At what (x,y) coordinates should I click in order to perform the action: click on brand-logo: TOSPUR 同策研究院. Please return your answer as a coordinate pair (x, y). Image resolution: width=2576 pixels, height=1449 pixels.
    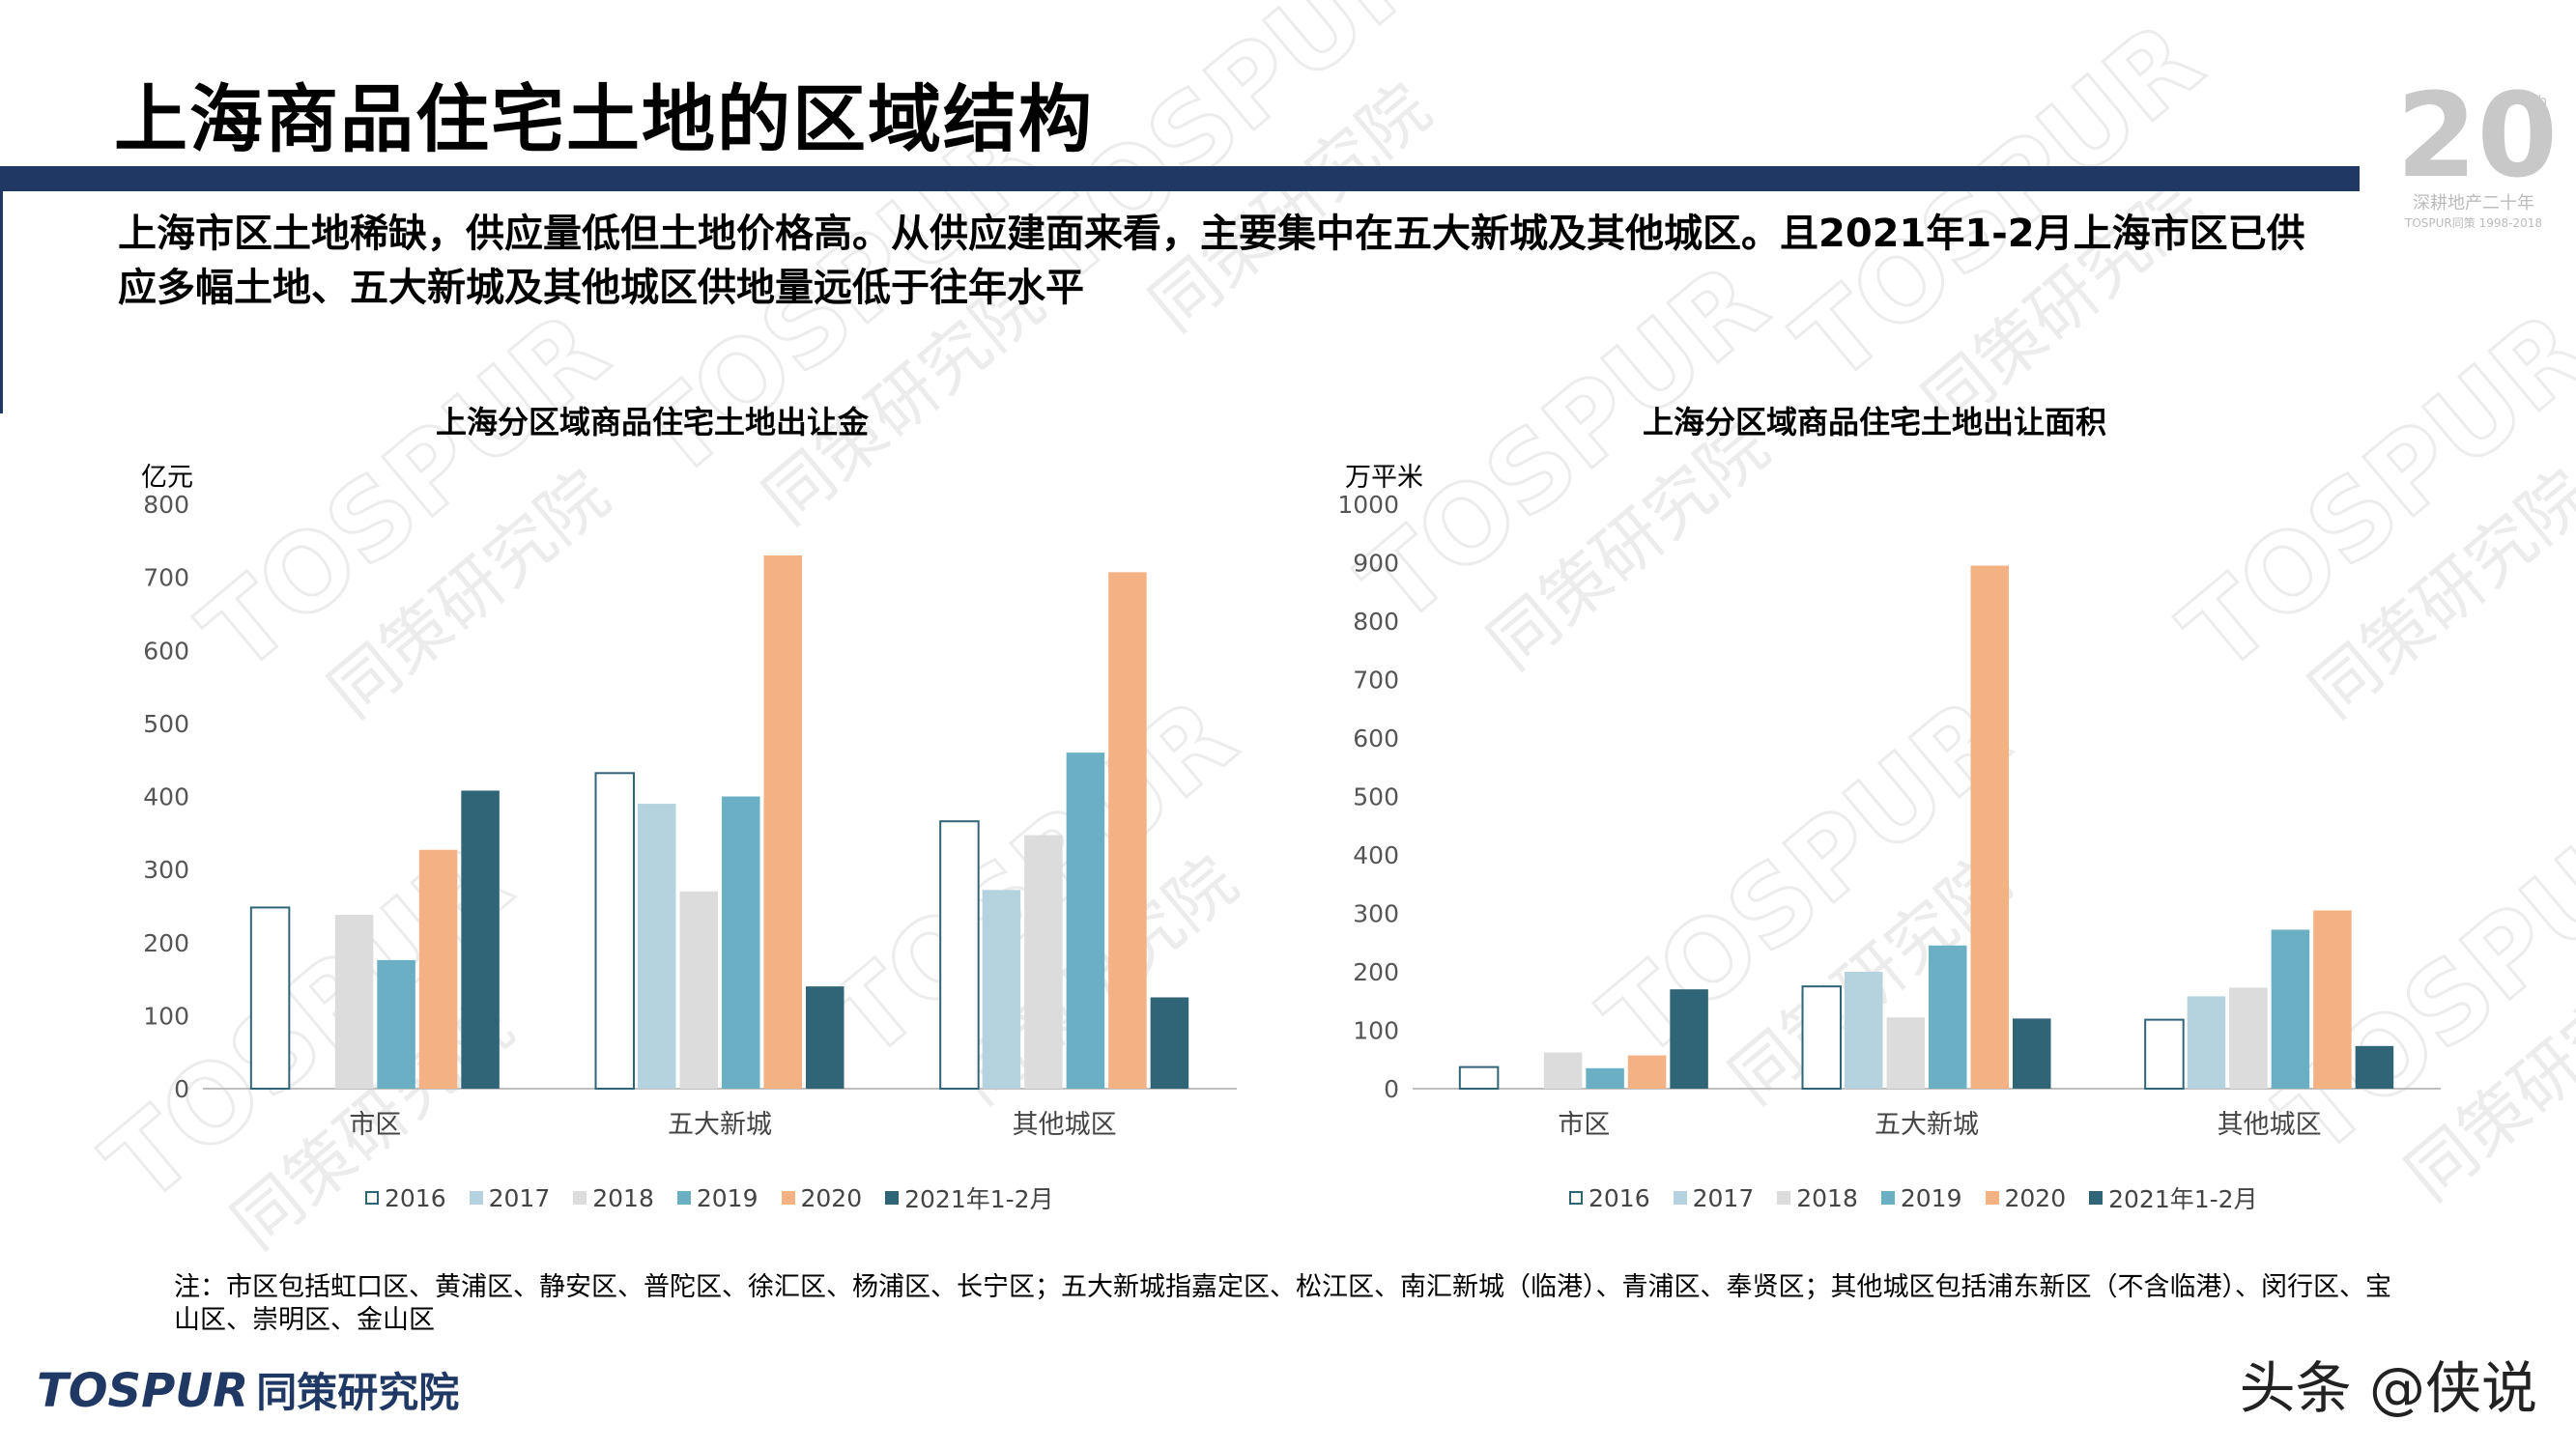
    Looking at the image, I should click on (248, 1389).